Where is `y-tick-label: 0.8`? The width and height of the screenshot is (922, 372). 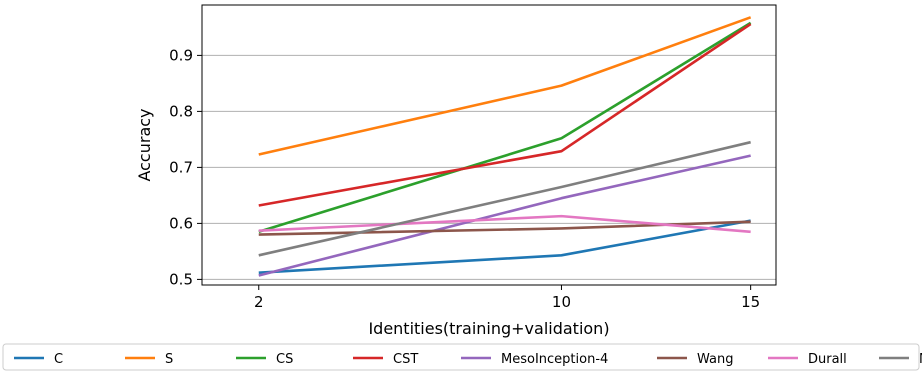 y-tick-label: 0.8 is located at coordinates (181, 111).